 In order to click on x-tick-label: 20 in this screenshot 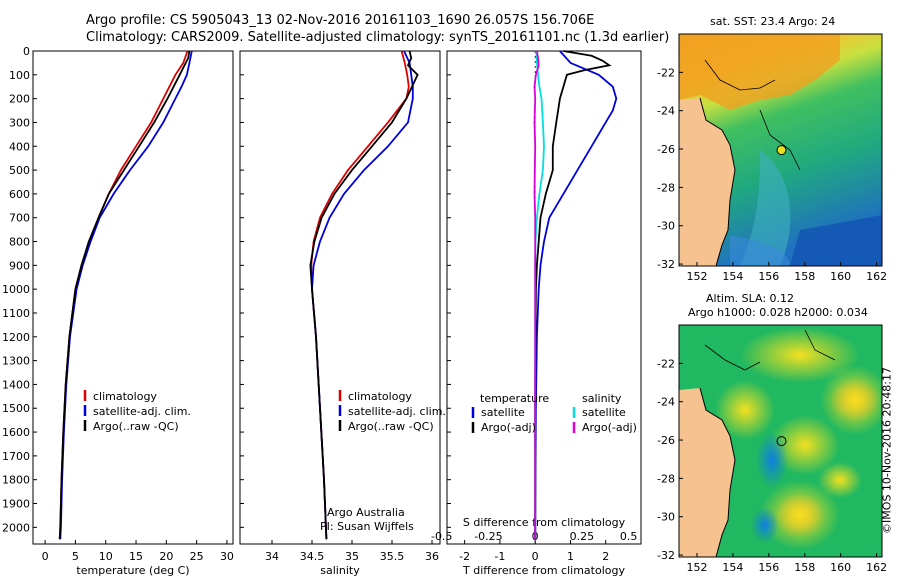, I will do `click(166, 556)`.